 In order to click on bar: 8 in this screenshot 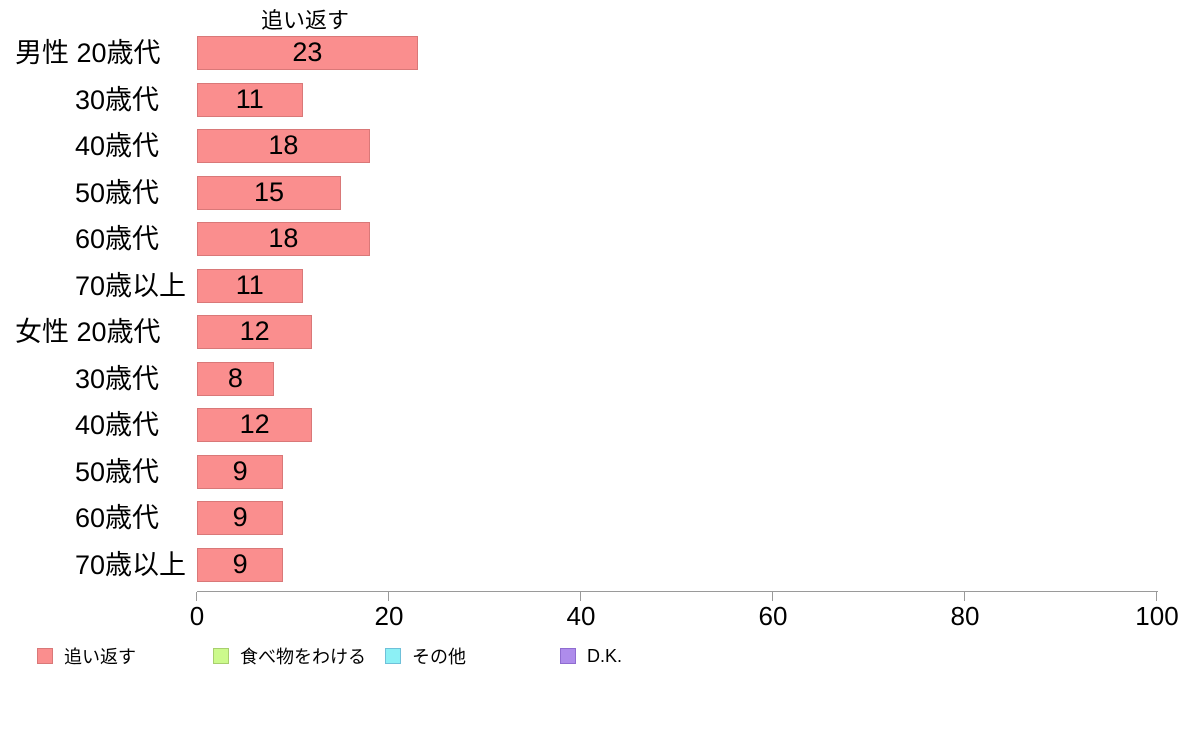, I will do `click(235, 378)`.